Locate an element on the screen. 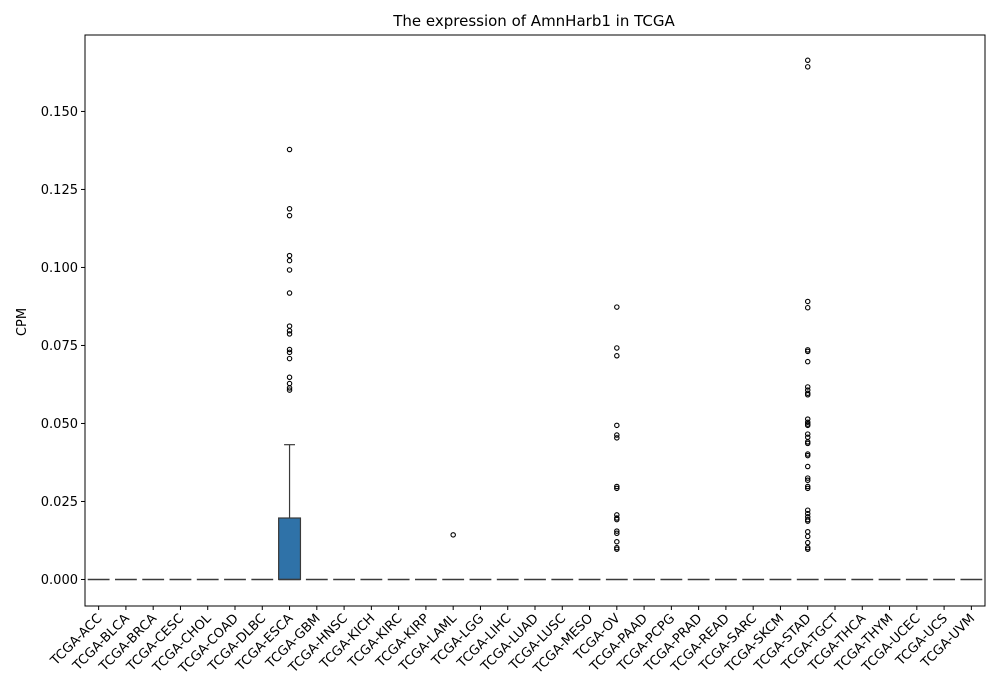  y-axis-label: CPM is located at coordinates (22, 322).